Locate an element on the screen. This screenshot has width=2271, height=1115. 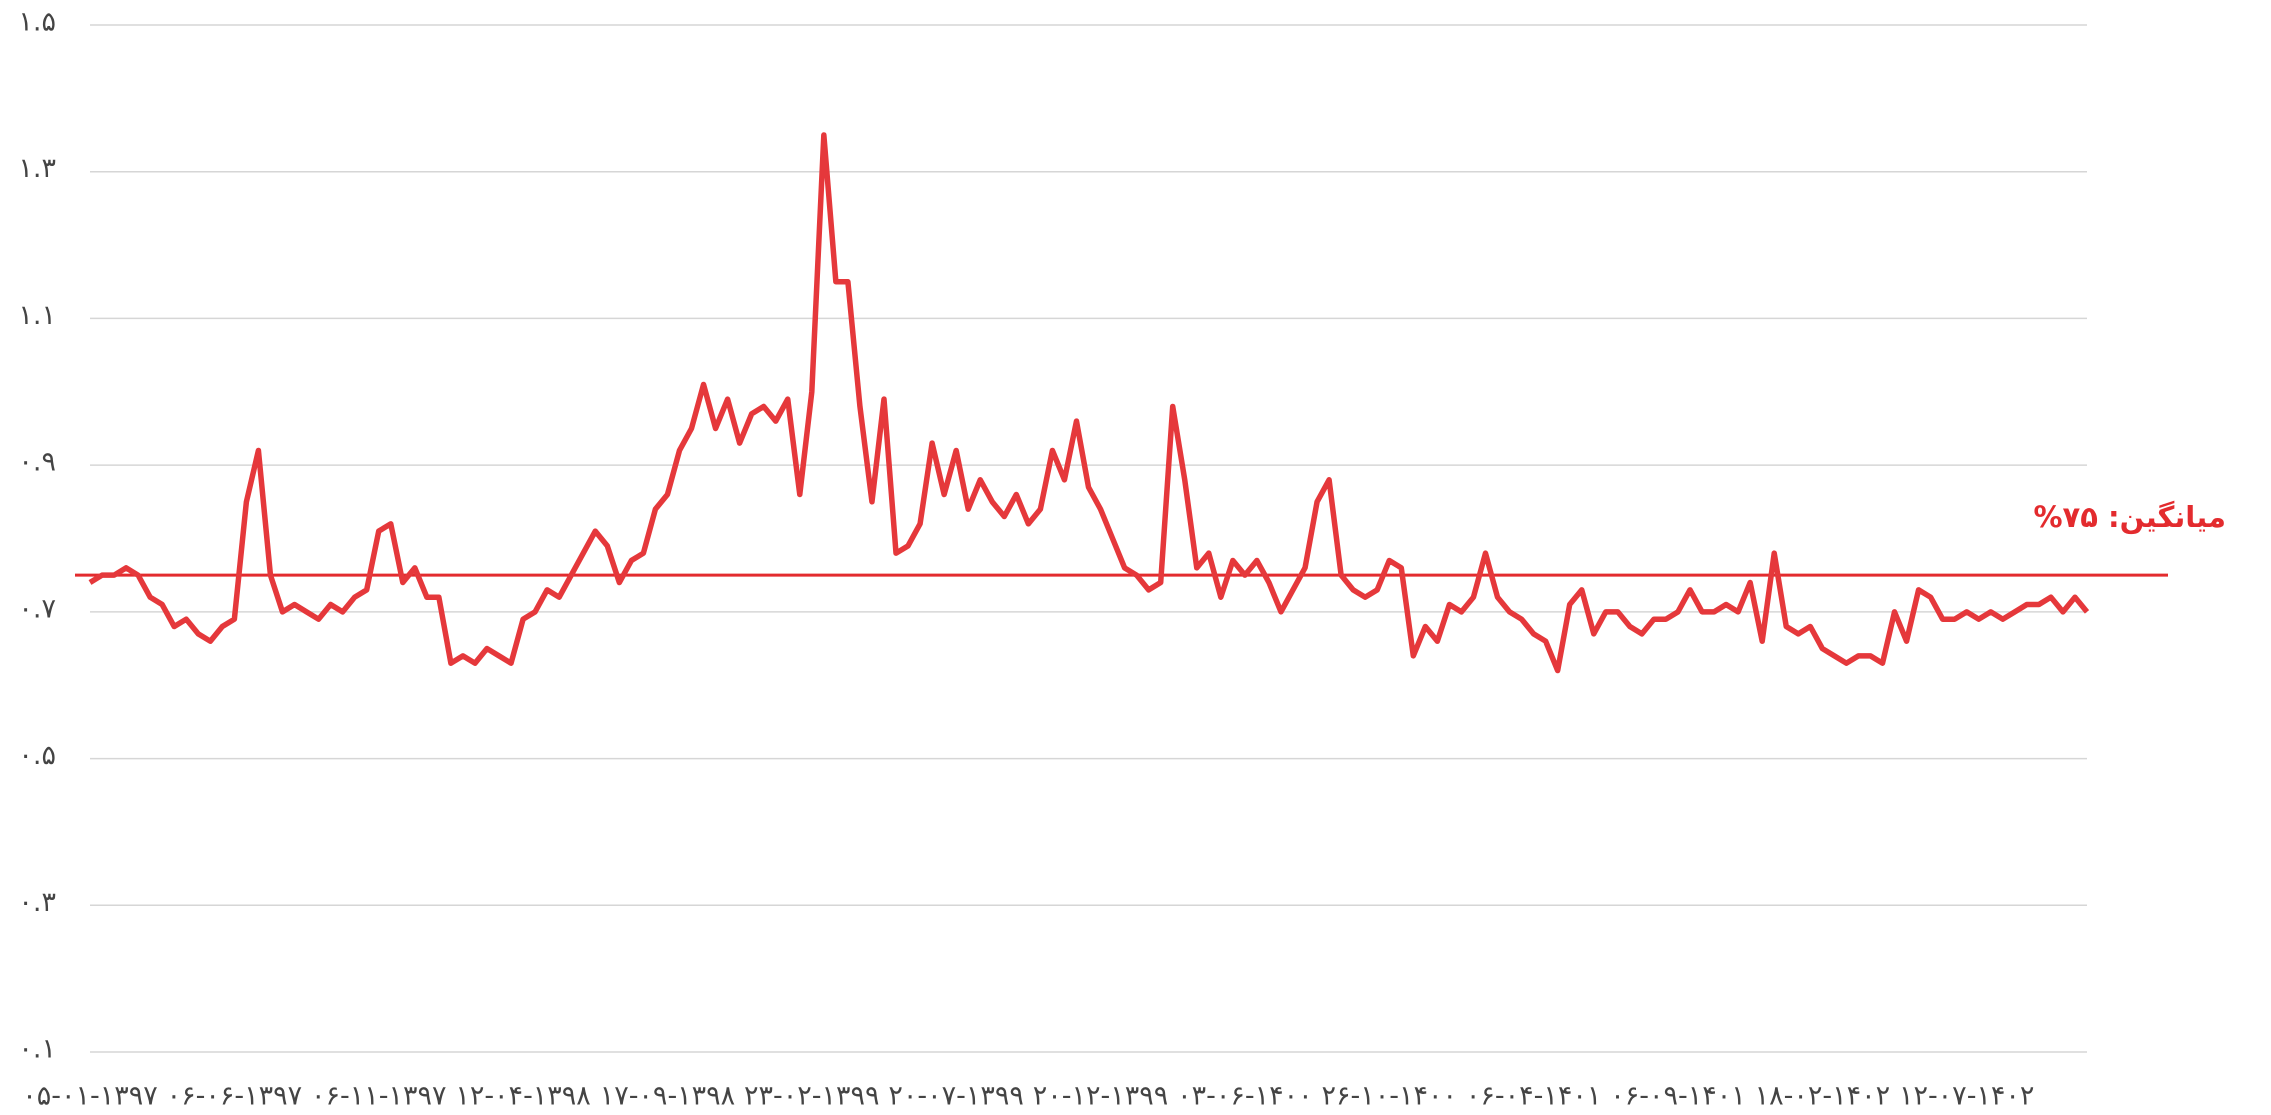
y-tick-label: ۱.۵ is located at coordinates (37, 22).